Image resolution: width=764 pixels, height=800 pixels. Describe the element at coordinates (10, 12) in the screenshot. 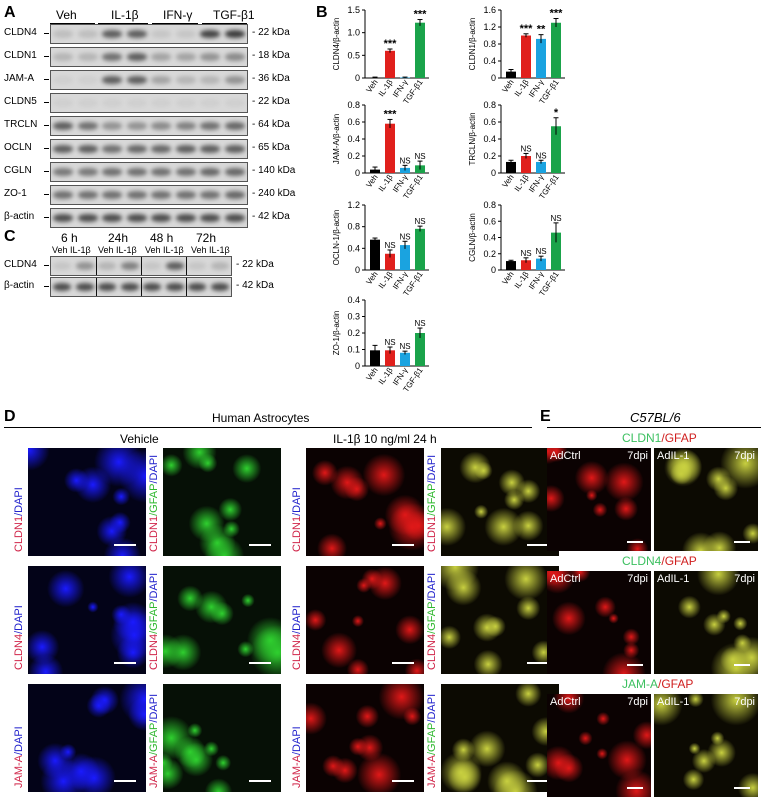

I see `panel-label-a: A` at that location.